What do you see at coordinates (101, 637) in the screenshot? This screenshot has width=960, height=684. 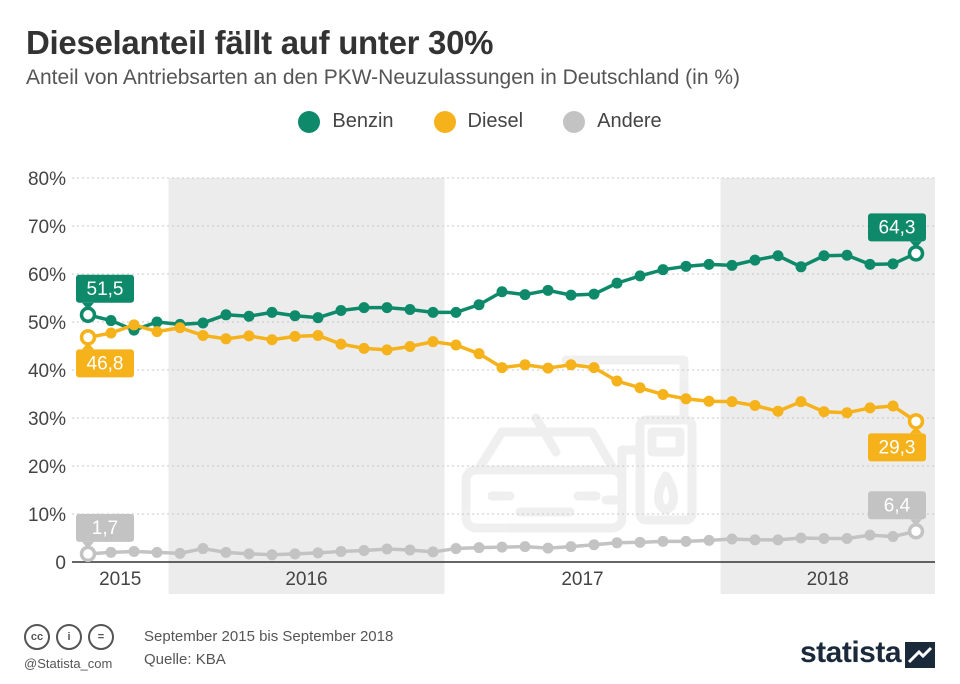 I see `no-derivatives-icon: =` at bounding box center [101, 637].